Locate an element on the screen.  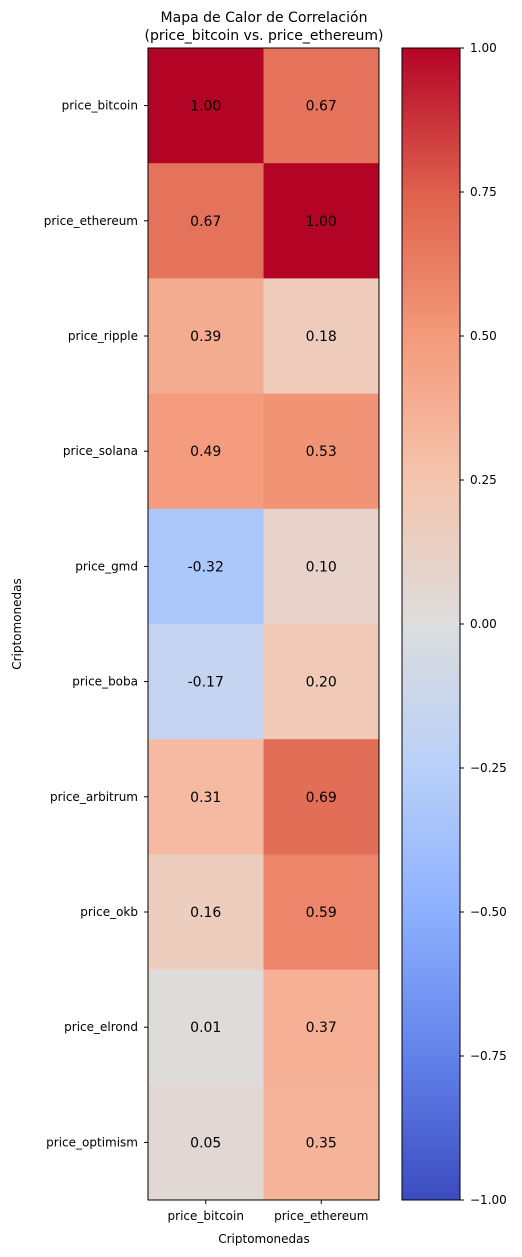
cell-value-label: 0.35 is located at coordinates (321, 1143).